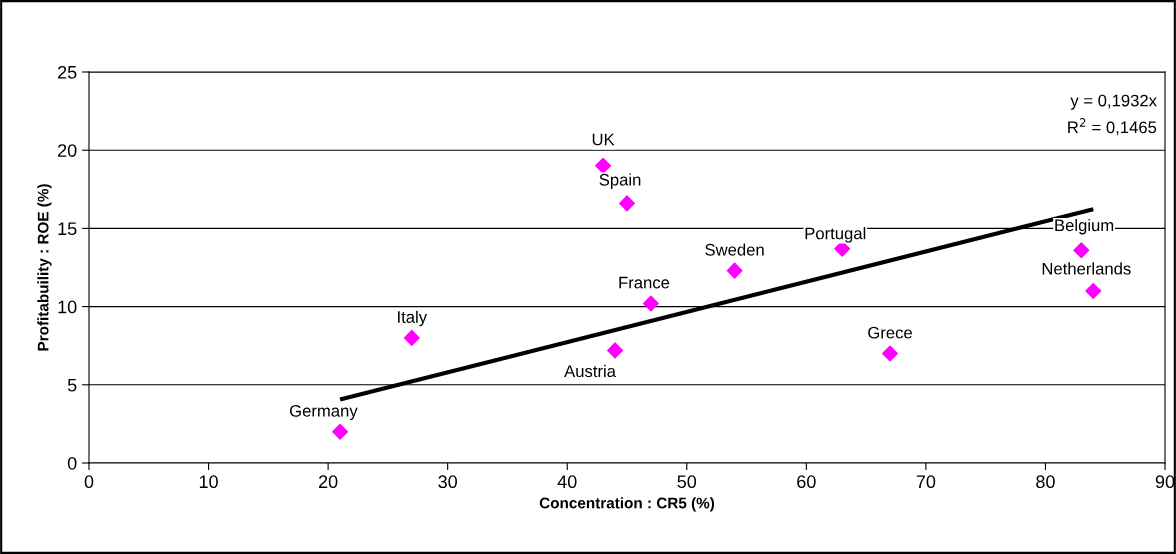 This screenshot has height=554, width=1176. What do you see at coordinates (44, 267) in the screenshot?
I see `y-axis-title: Profitabuility : ROE (%)` at bounding box center [44, 267].